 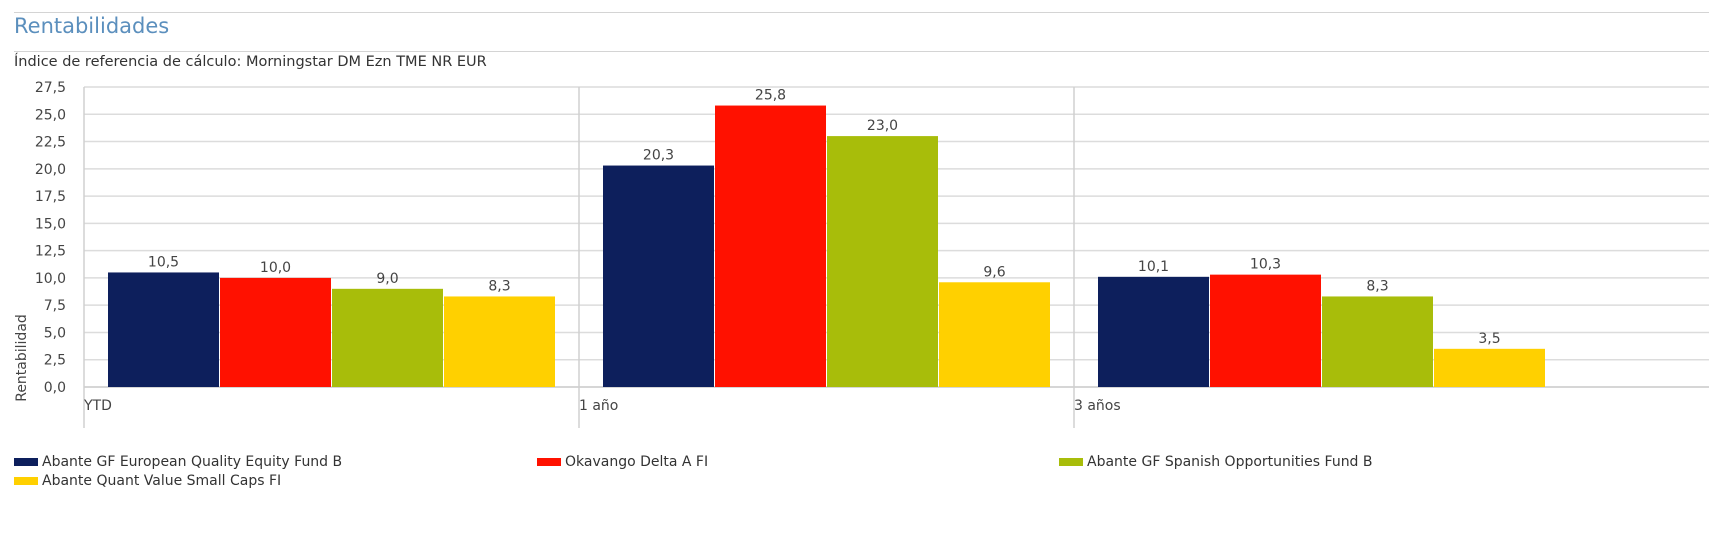 What do you see at coordinates (92, 26) in the screenshot?
I see `section-title: Rentabilidades` at bounding box center [92, 26].